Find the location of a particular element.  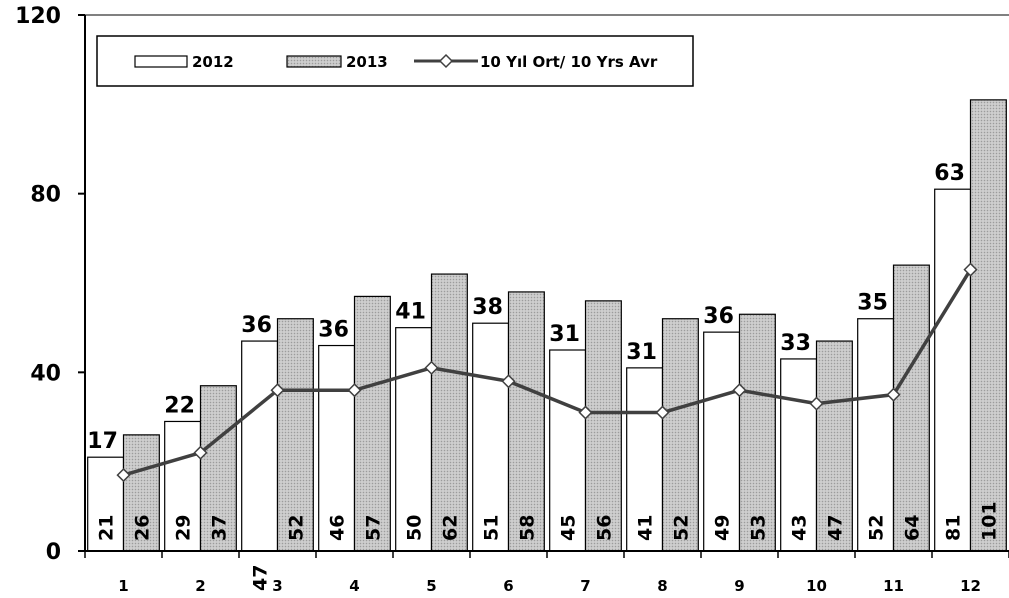

x-tick-label: 5 is located at coordinates (431, 586).